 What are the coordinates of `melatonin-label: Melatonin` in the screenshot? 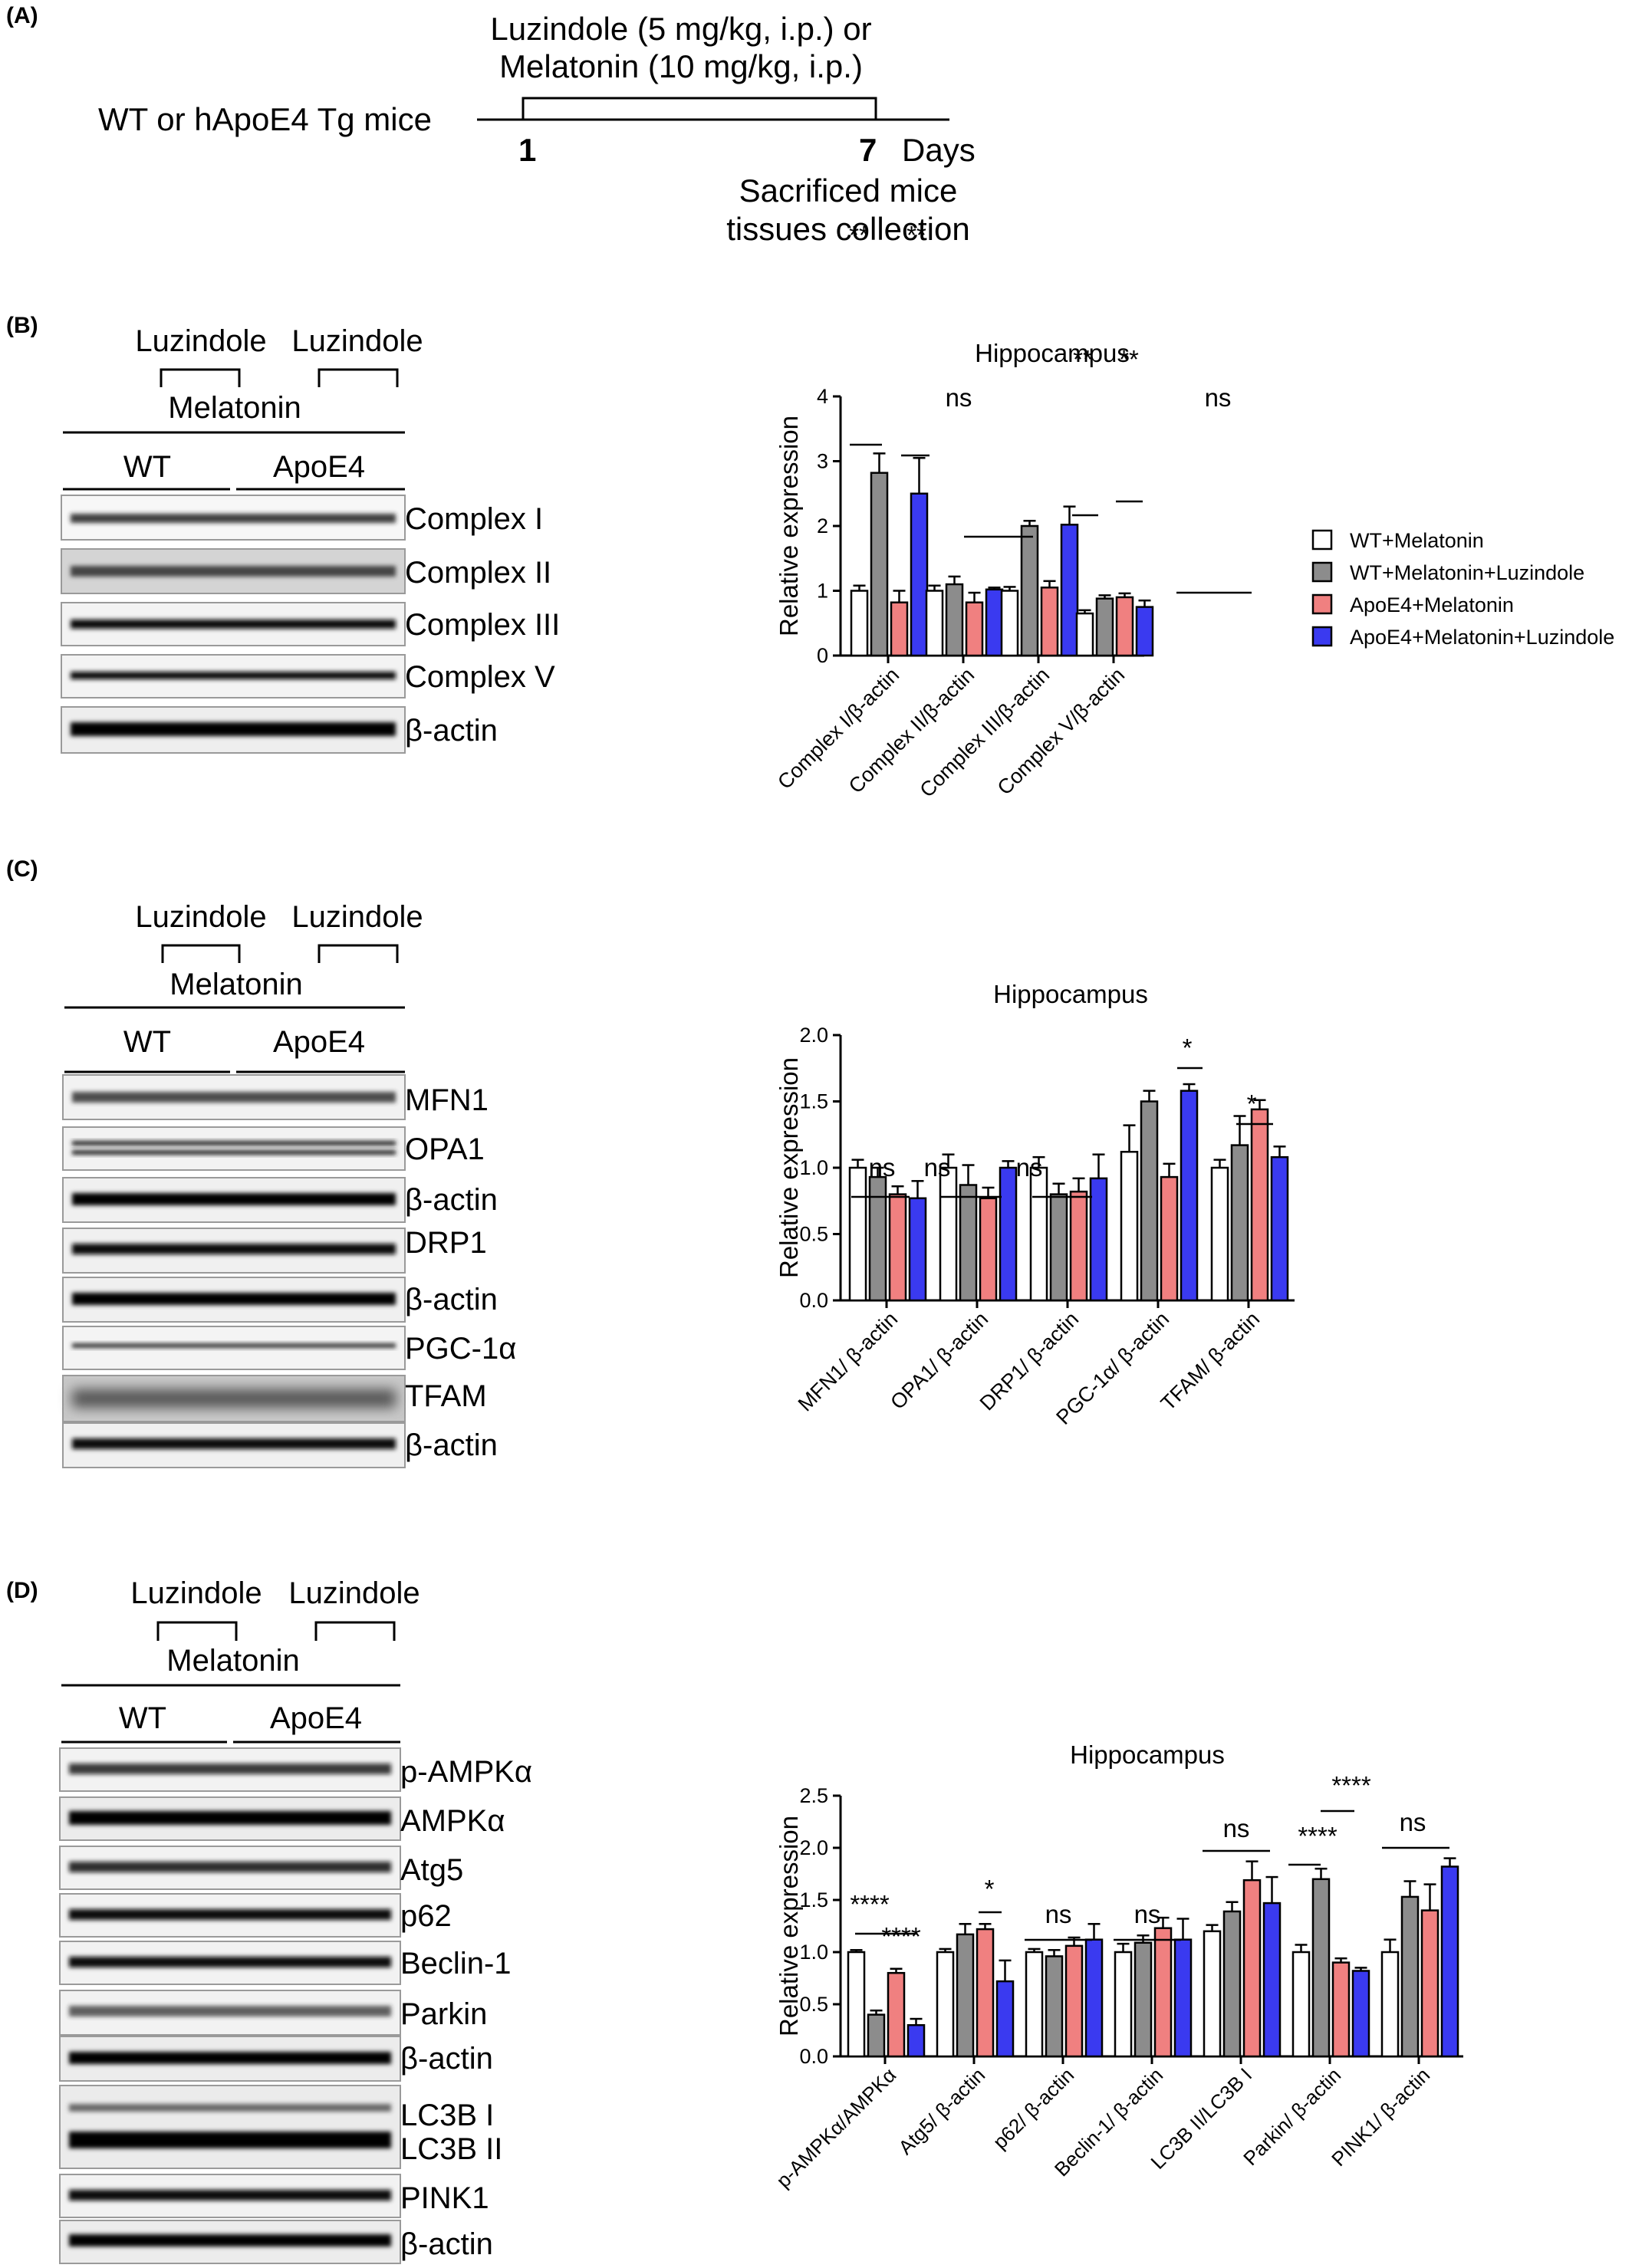 It's located at (235, 984).